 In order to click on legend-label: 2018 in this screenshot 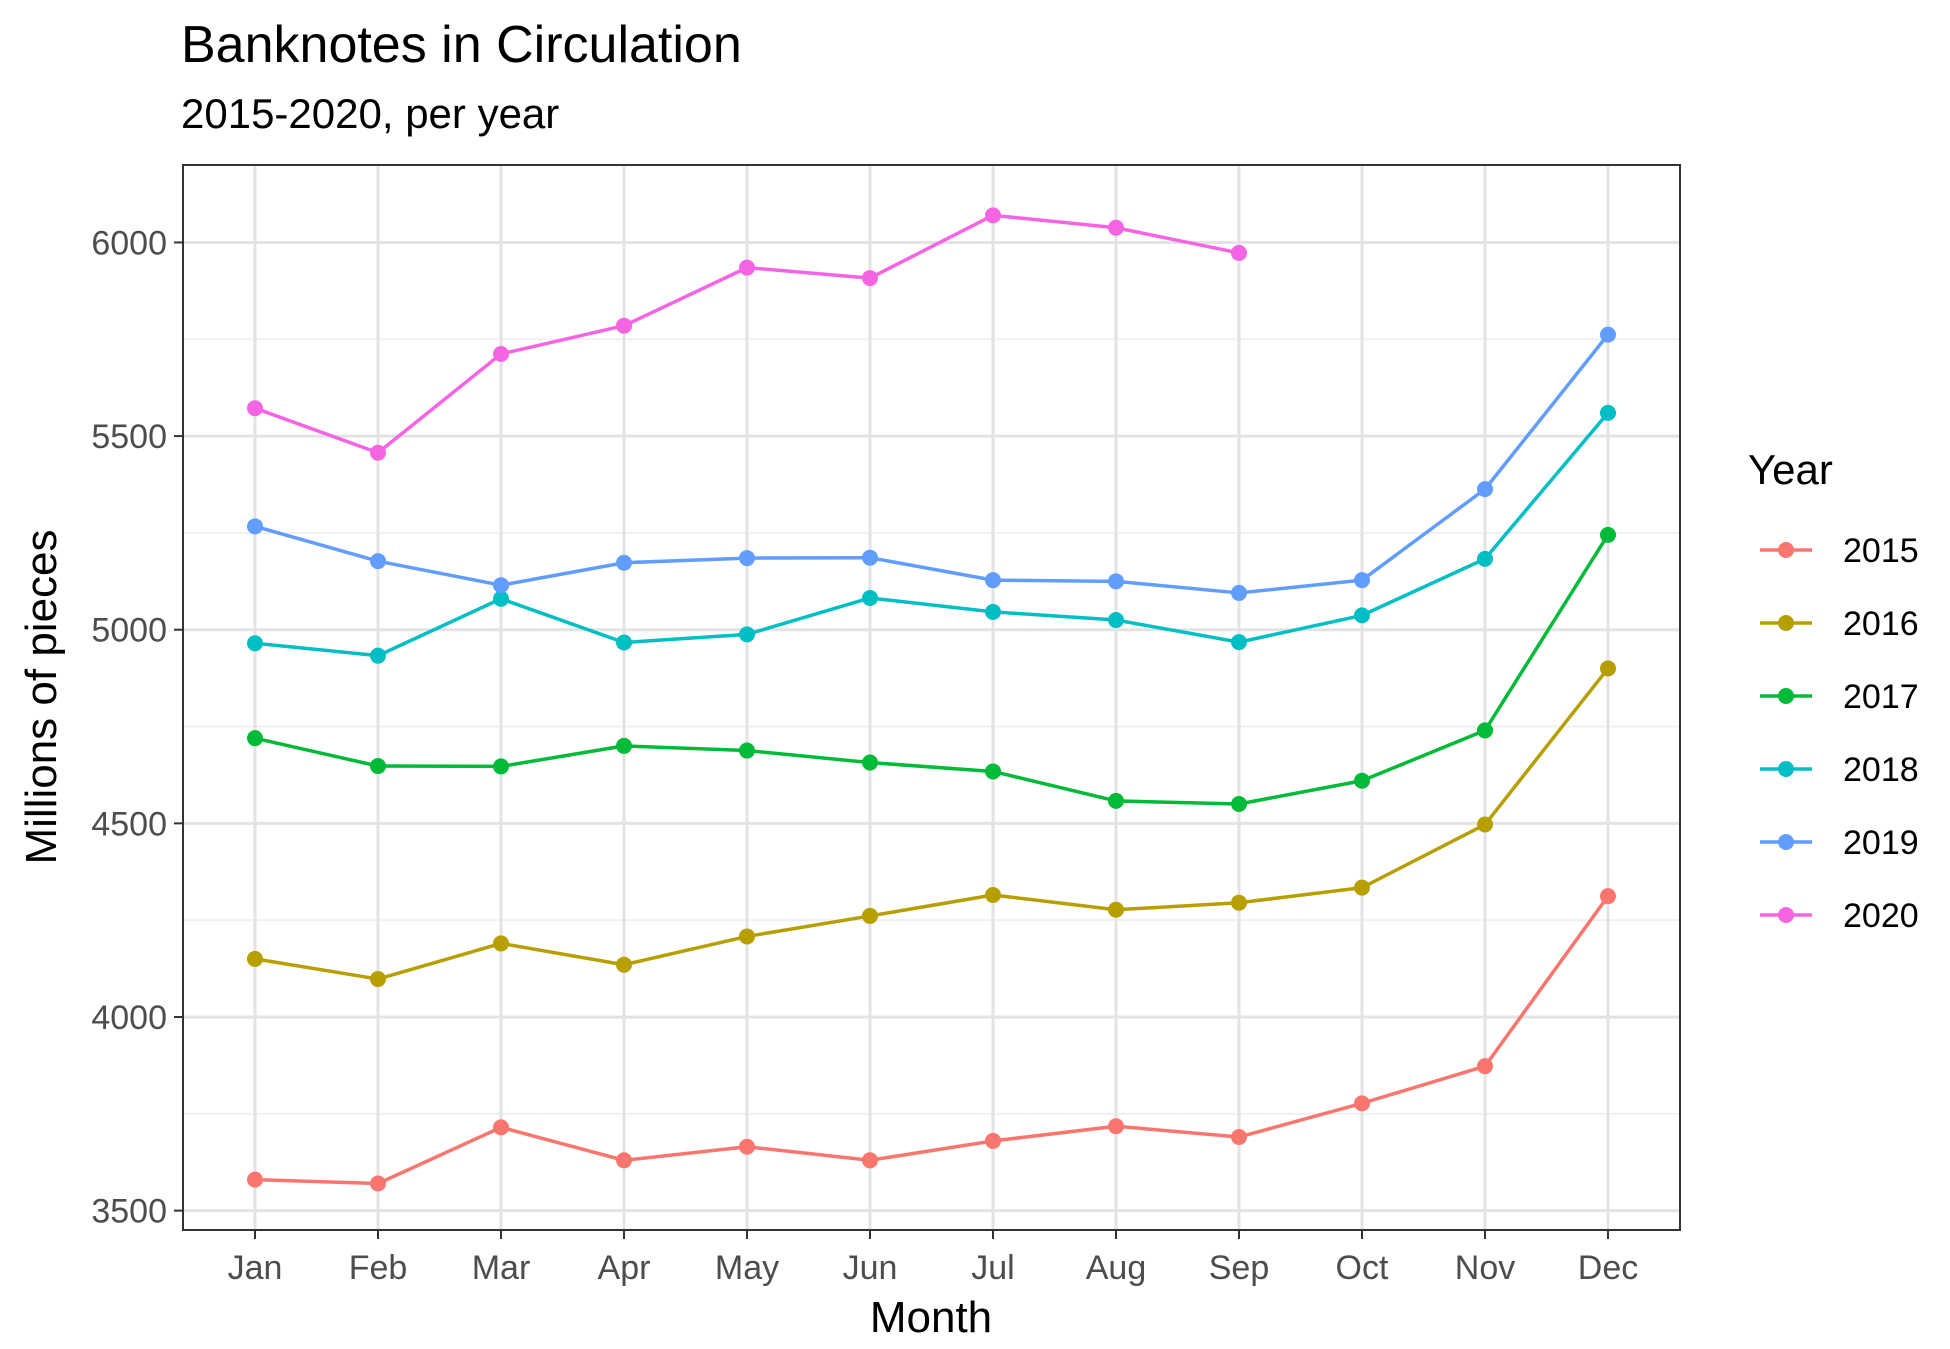, I will do `click(1881, 770)`.